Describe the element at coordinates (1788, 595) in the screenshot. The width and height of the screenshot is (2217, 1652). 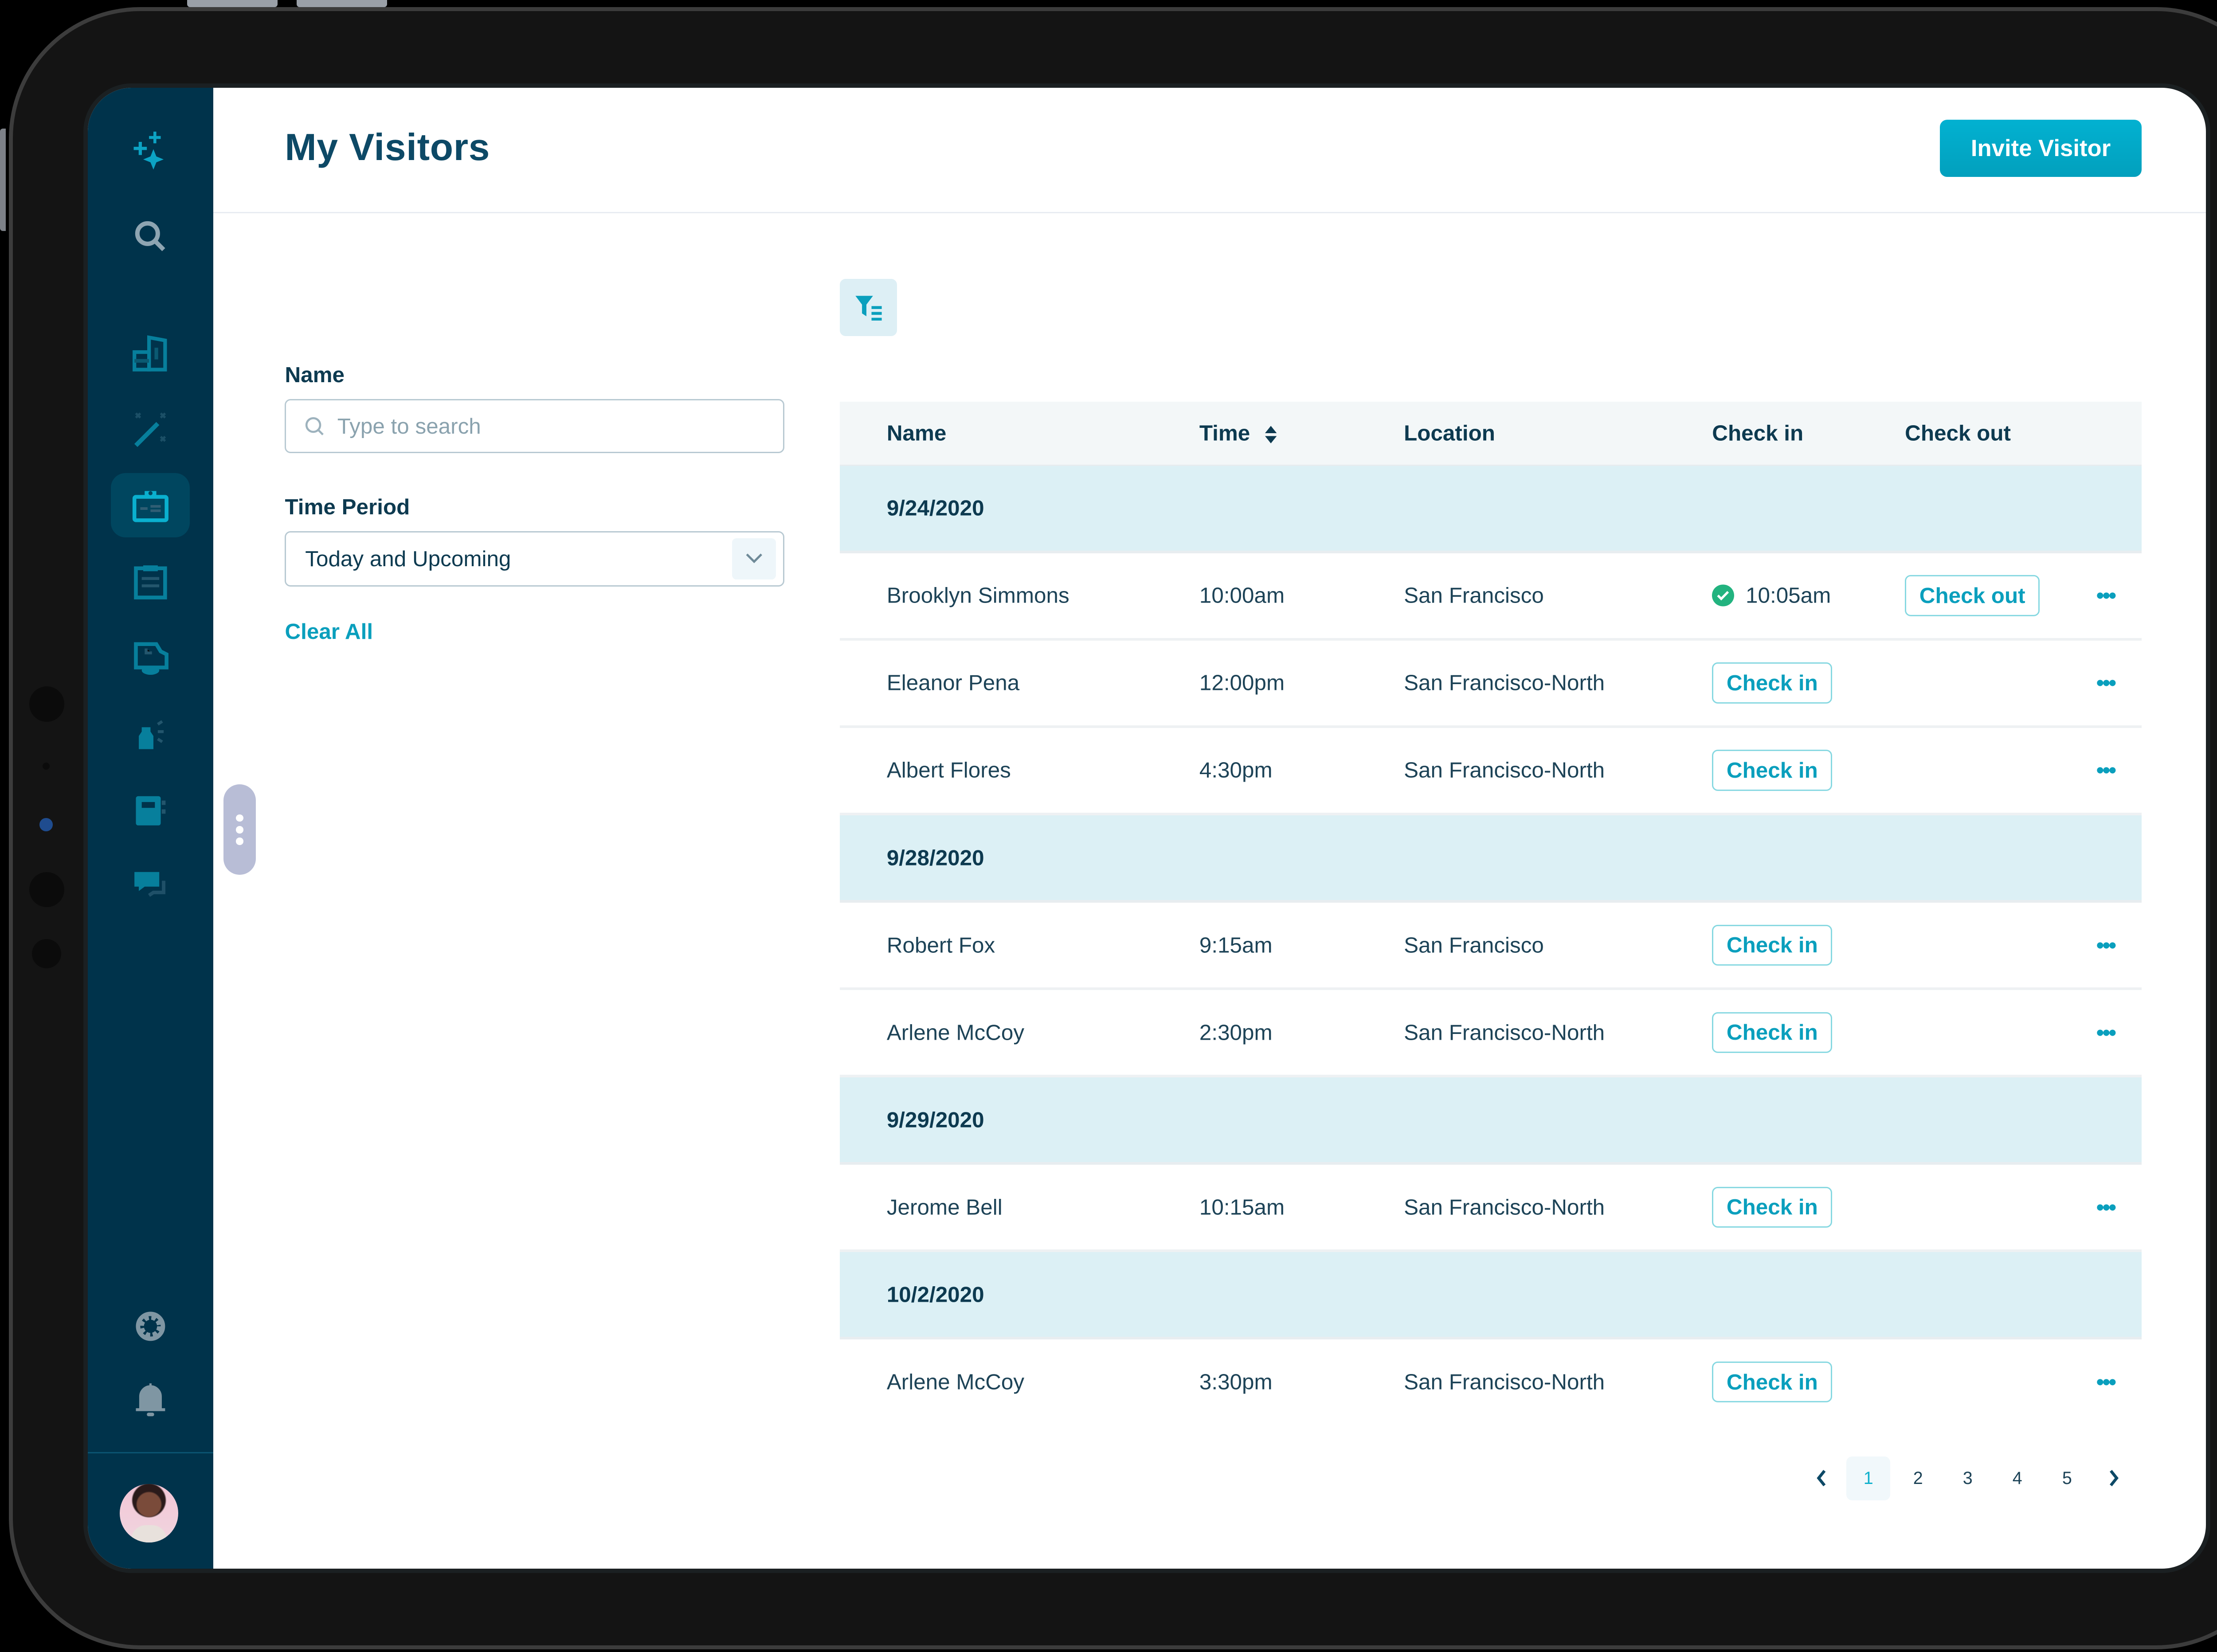
I see `check-in-time: 10:05am` at that location.